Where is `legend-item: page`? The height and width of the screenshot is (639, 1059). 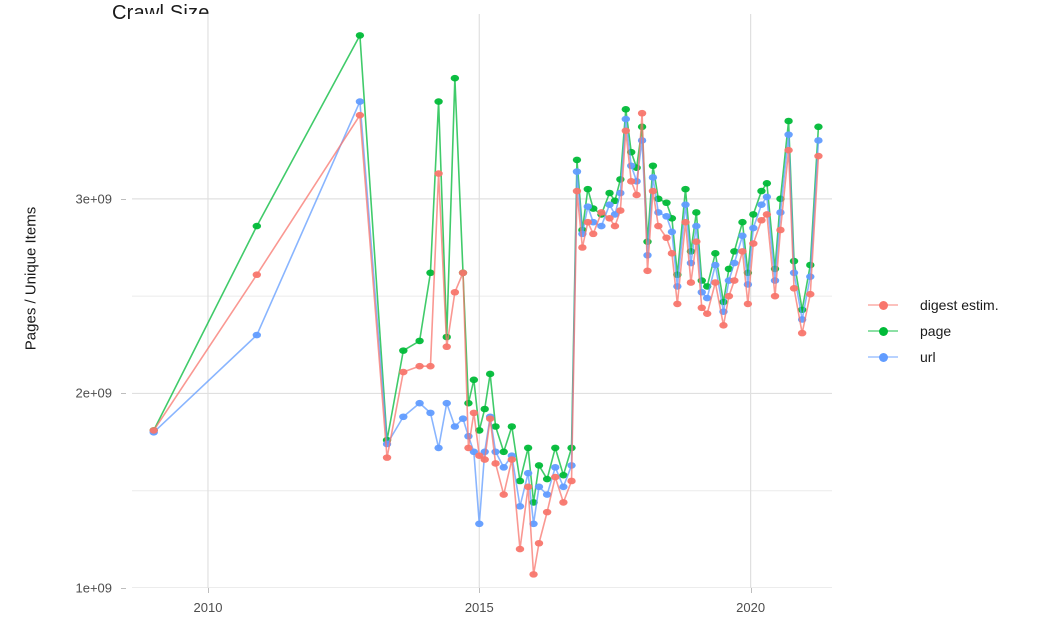
legend-item: page is located at coordinates (958, 331).